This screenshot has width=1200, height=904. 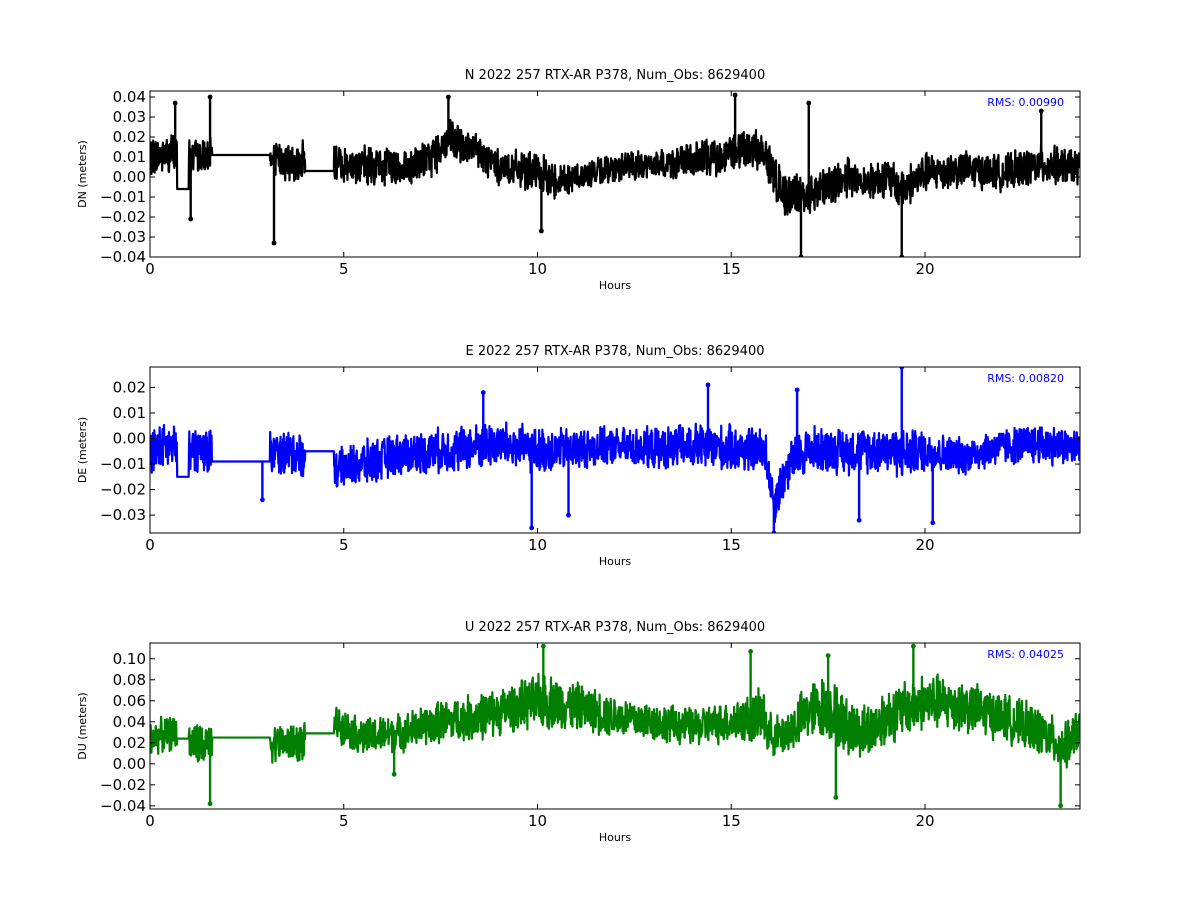 I want to click on east-axes-frame, so click(x=615, y=450).